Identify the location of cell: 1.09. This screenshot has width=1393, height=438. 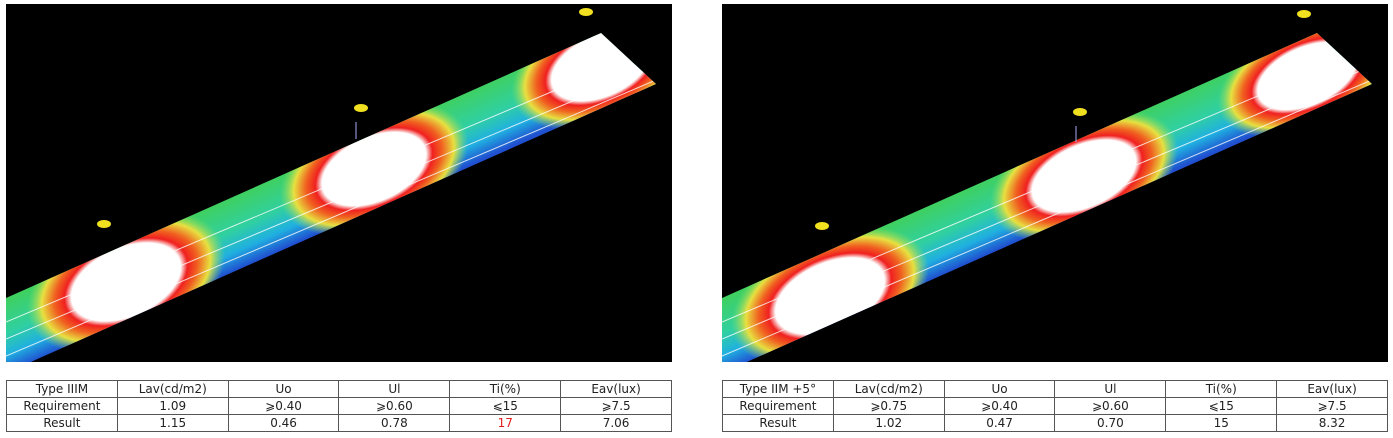
(172, 406).